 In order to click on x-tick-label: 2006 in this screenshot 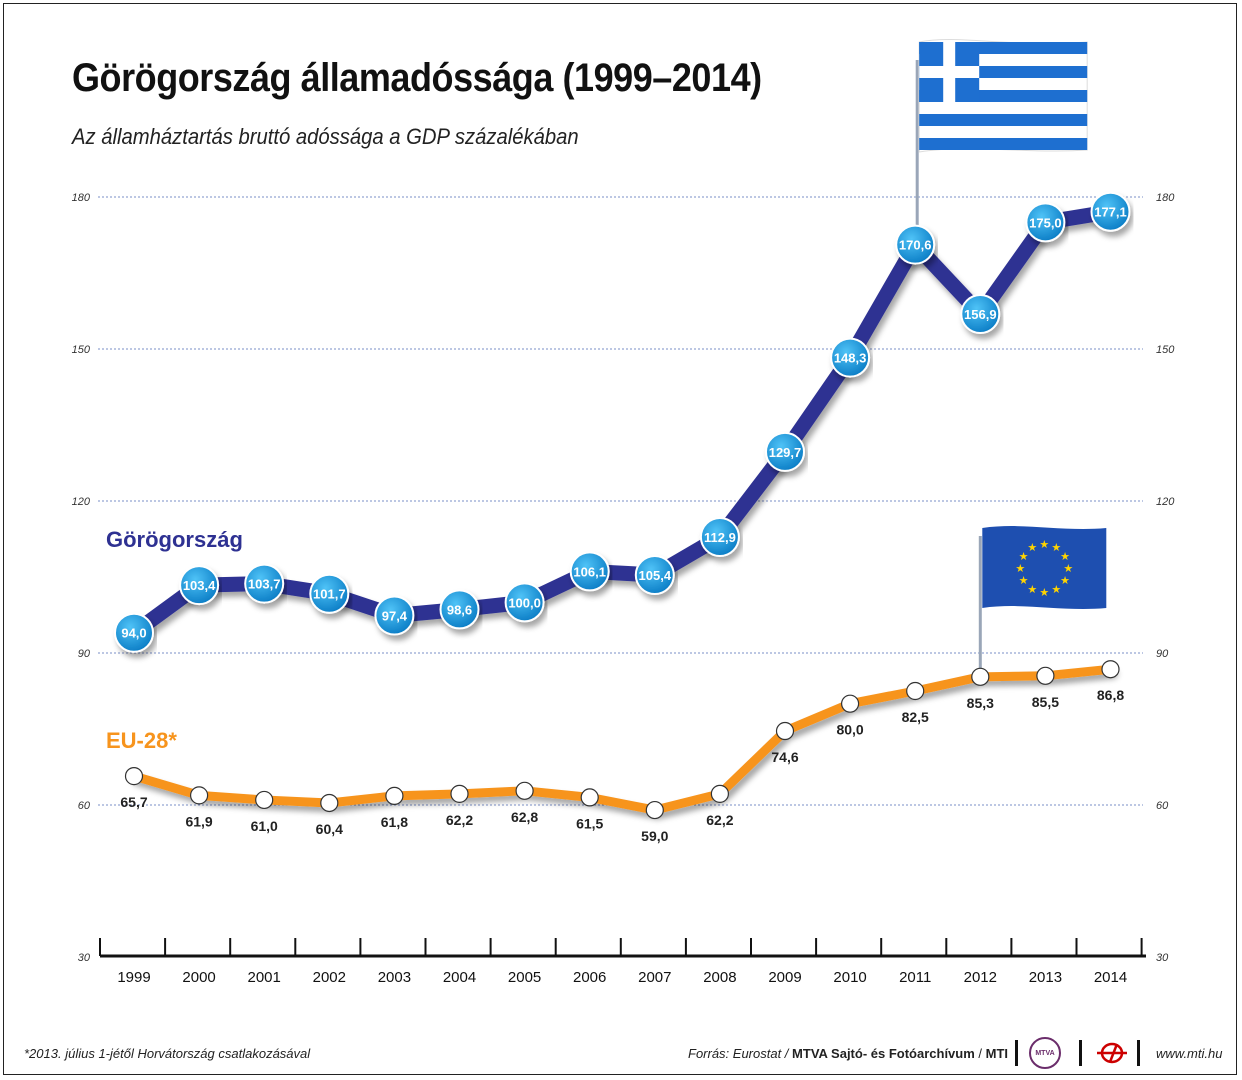, I will do `click(589, 977)`.